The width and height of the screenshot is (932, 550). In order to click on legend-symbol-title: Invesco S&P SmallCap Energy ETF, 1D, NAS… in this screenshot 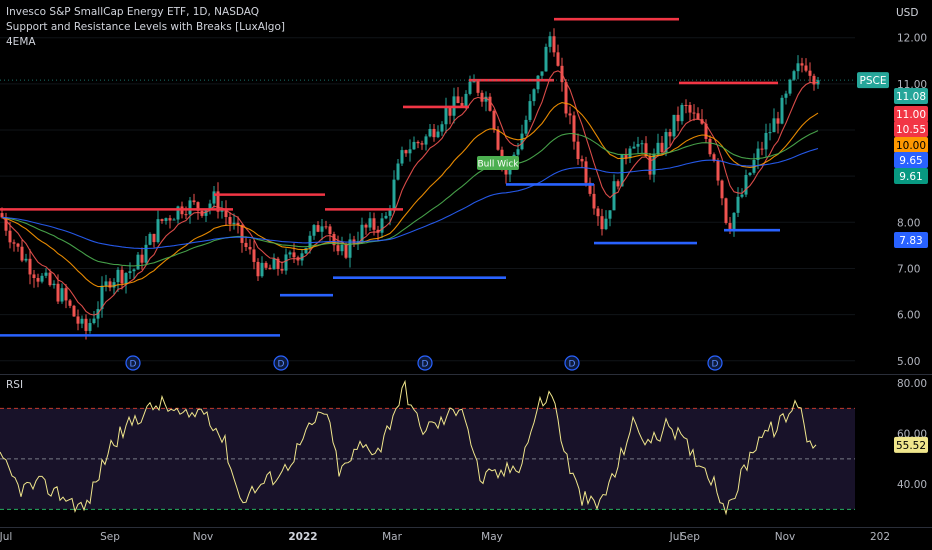, I will do `click(133, 12)`.